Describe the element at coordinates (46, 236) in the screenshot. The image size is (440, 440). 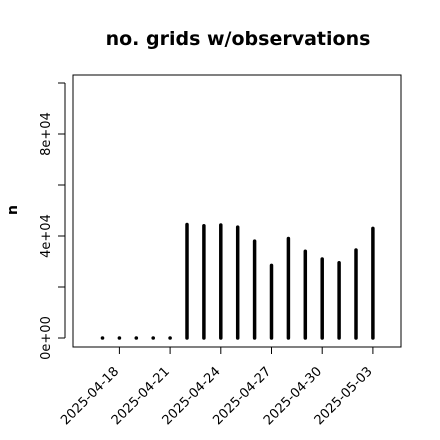
I see `y-tick-label: 4e+04` at that location.